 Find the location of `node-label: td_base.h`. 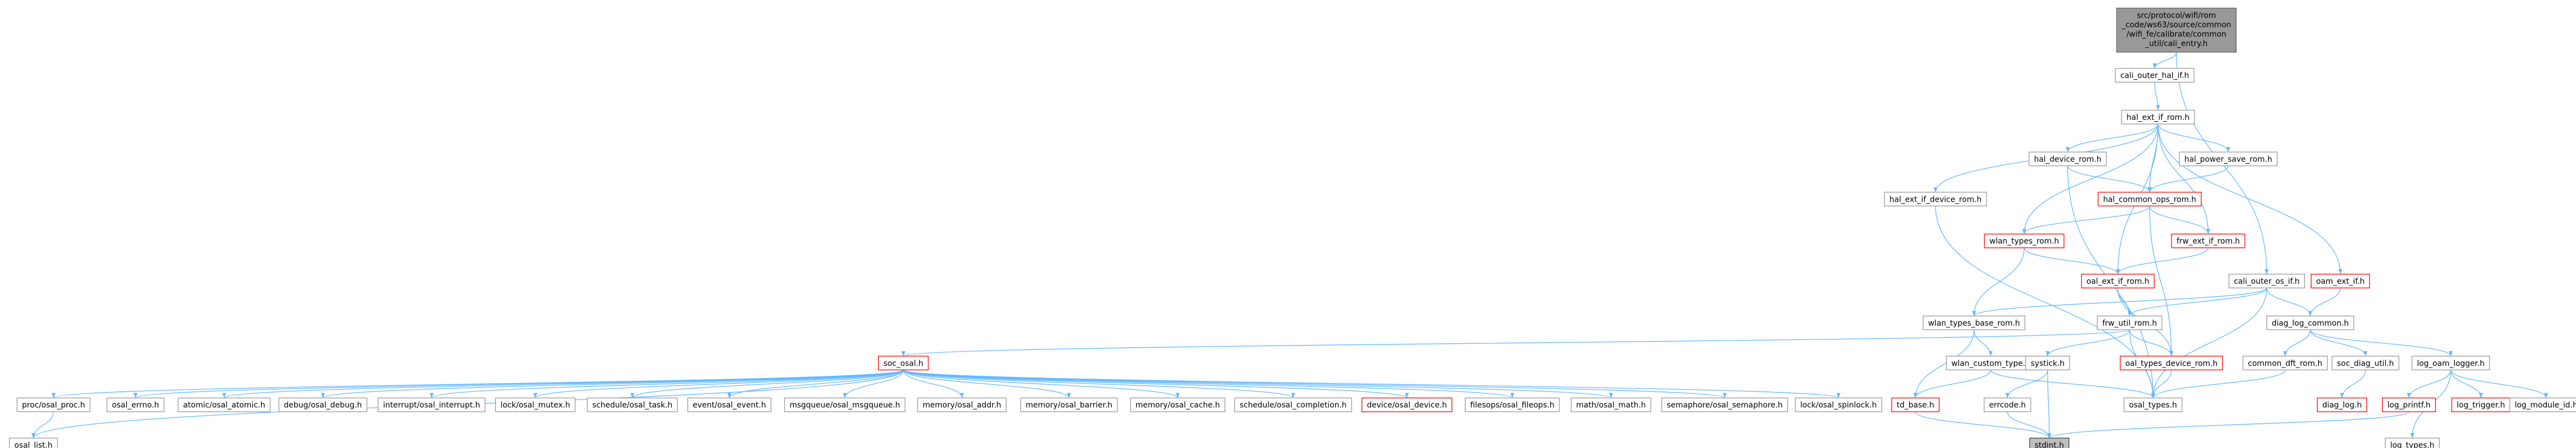

node-label: td_base.h is located at coordinates (1915, 405).